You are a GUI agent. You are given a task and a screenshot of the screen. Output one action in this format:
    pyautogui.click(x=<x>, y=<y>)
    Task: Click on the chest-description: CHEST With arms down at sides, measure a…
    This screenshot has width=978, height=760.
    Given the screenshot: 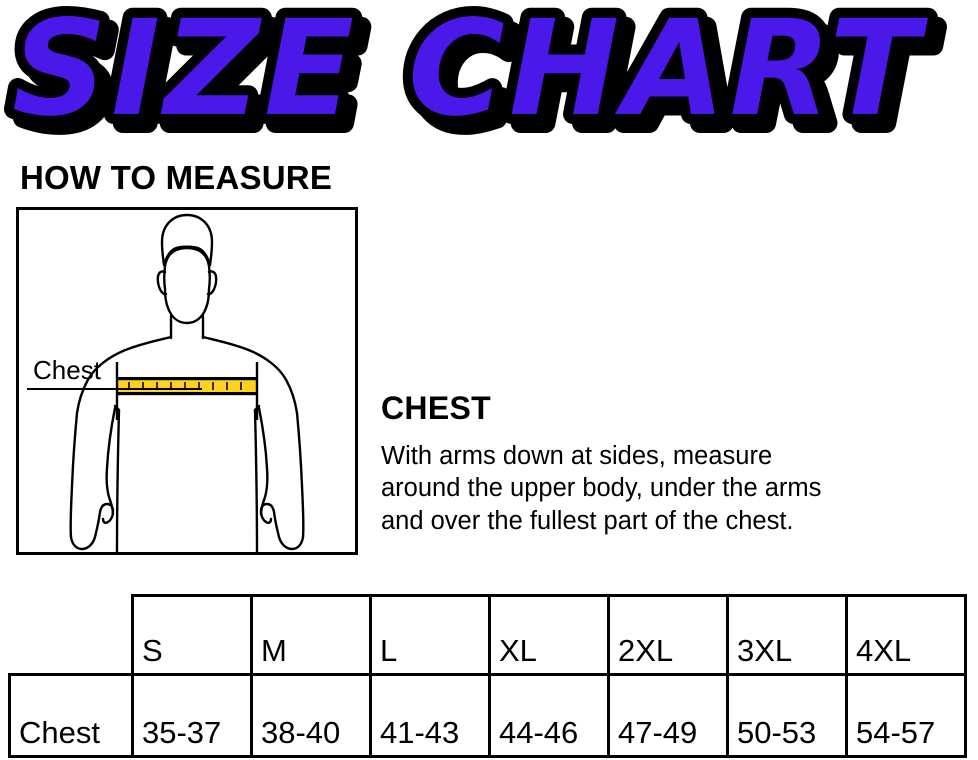 What is the action you would take?
    pyautogui.click(x=677, y=464)
    